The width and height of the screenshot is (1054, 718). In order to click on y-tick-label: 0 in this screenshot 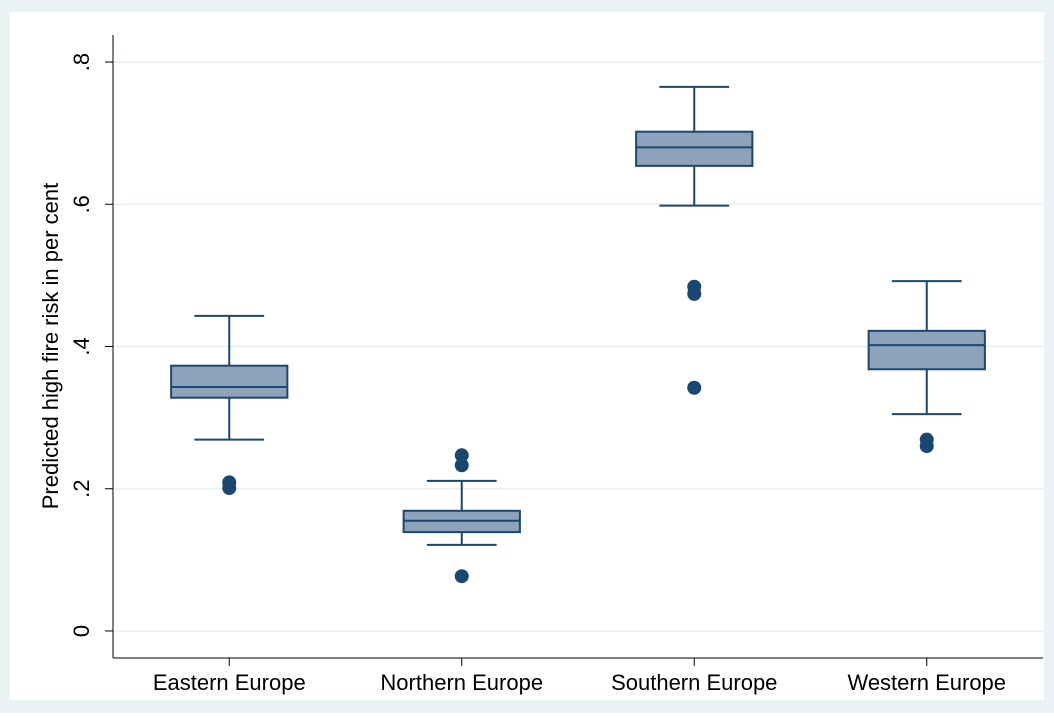, I will do `click(81, 631)`.